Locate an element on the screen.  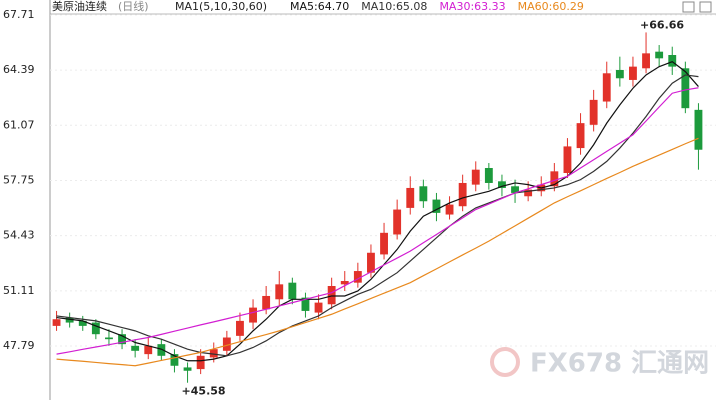
legend-entry: MA10:65.08 is located at coordinates (394, 6).